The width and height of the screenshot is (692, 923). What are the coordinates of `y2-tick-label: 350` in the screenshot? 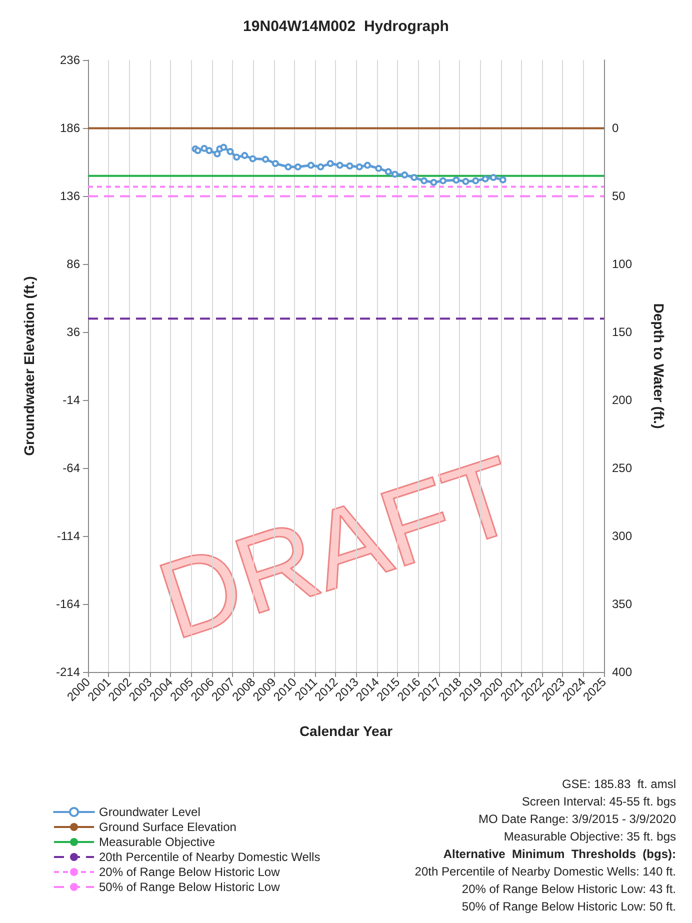 It's located at (622, 604).